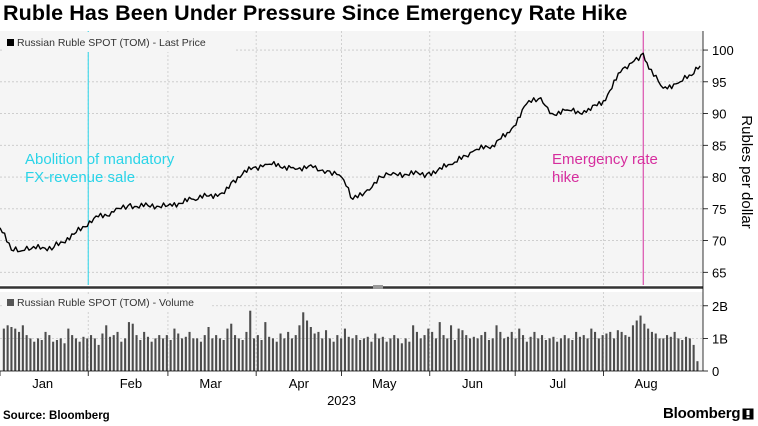  What do you see at coordinates (646, 383) in the screenshot?
I see `x-month-label: Aug` at bounding box center [646, 383].